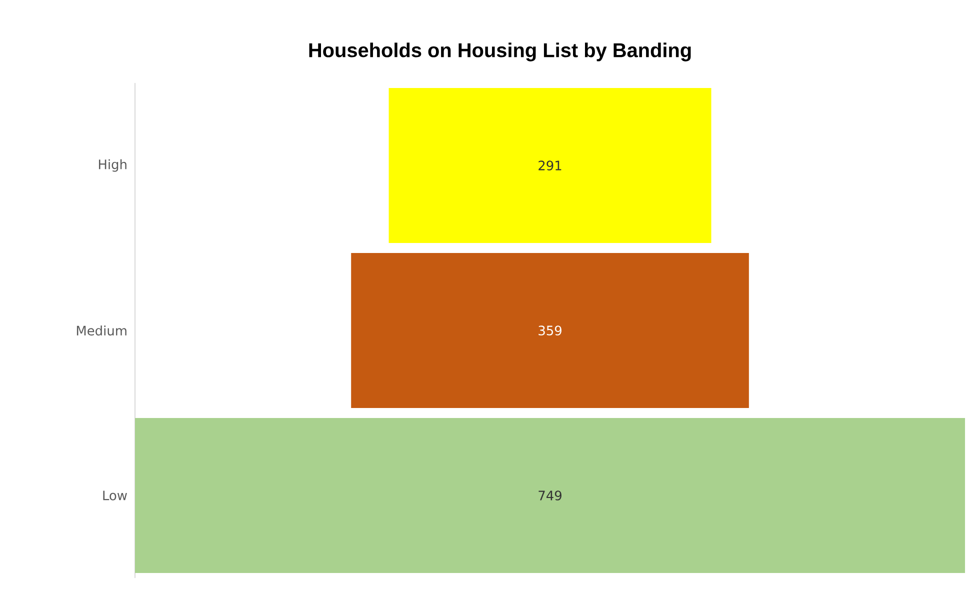  Describe the element at coordinates (112, 165) in the screenshot. I see `category-label: High` at that location.